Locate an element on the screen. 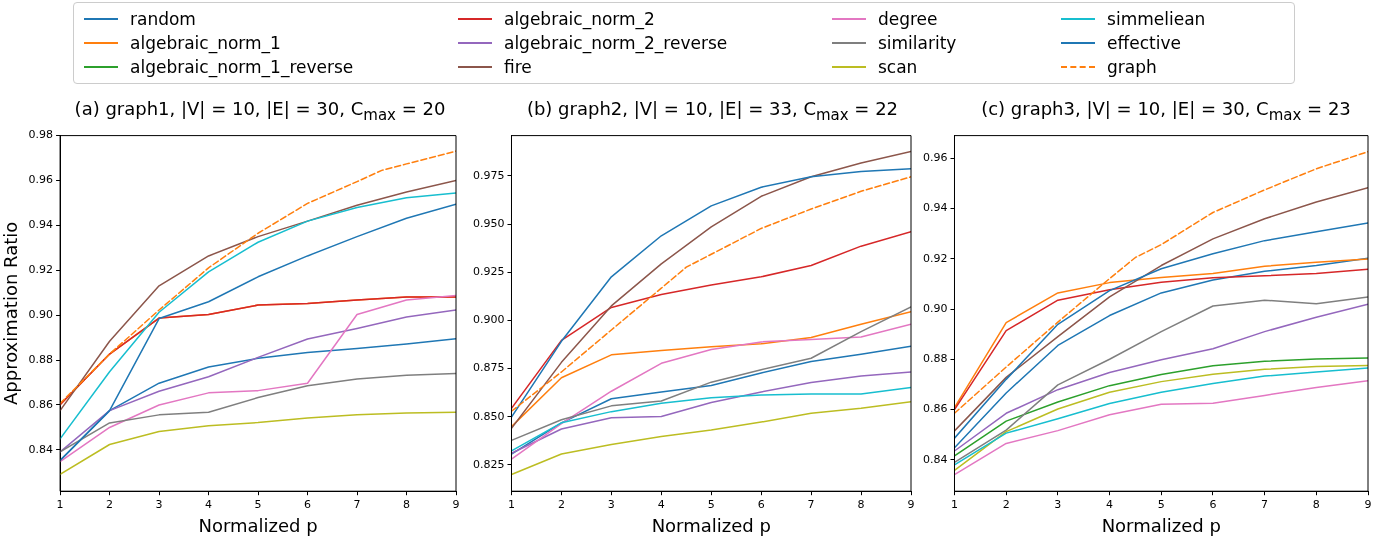 This screenshot has height=542, width=1385. chart-title: (a) graph1, |V| = 10, |E| = 30, C$_{max}$ = 20 is located at coordinates (260, 111).